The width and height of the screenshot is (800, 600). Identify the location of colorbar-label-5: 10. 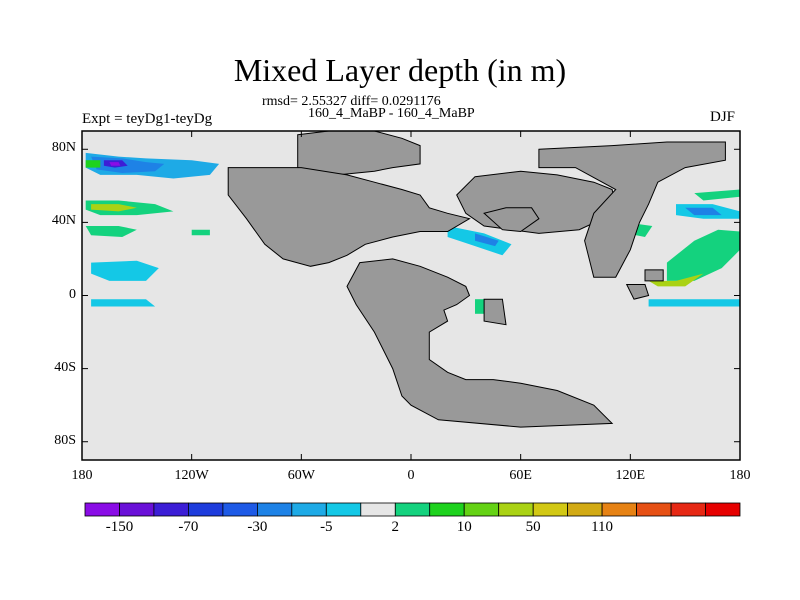
(464, 527).